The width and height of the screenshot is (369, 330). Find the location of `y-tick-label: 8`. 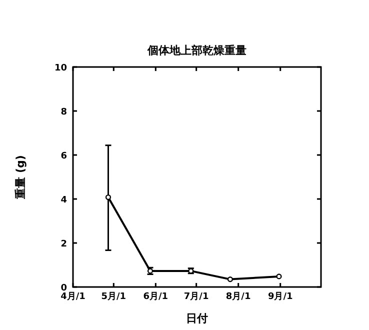

y-tick-label: 8 is located at coordinates (63, 113).